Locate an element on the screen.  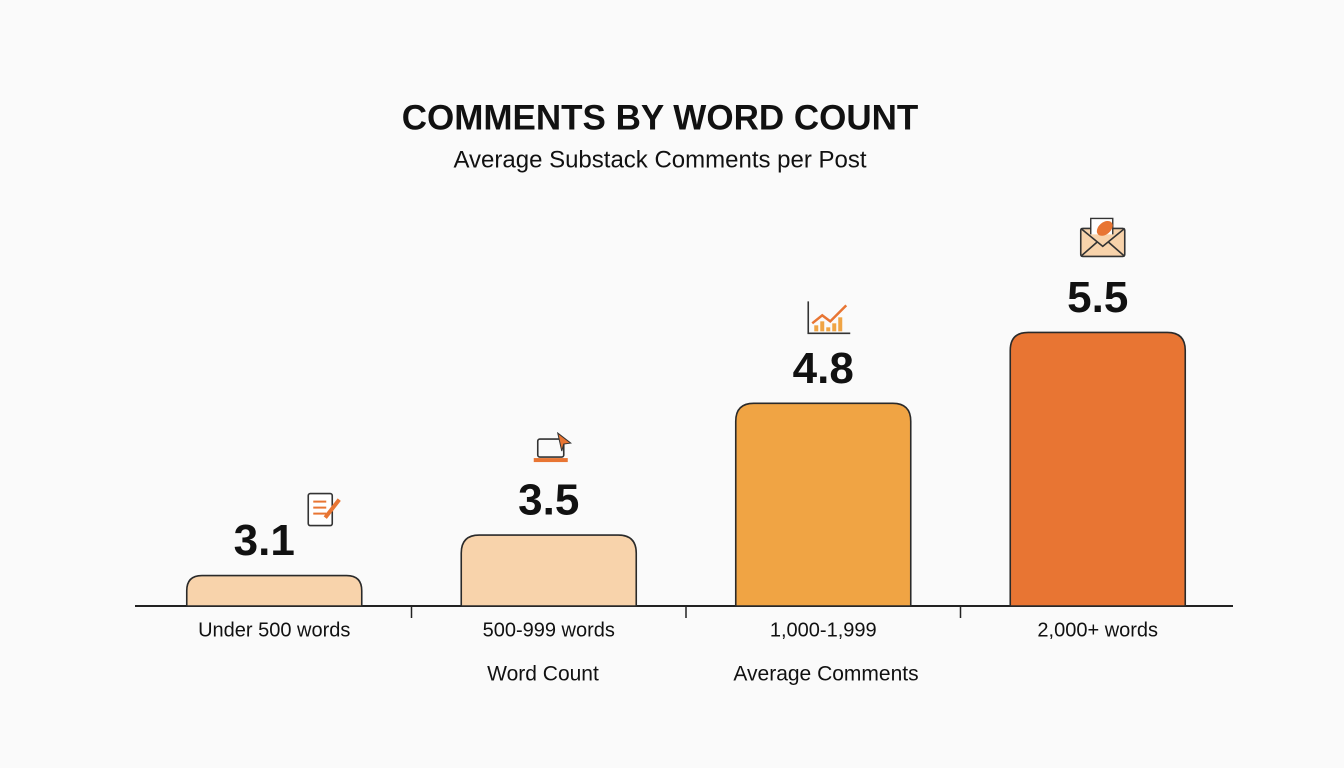
x-axis-label: Word Count is located at coordinates (543, 674).